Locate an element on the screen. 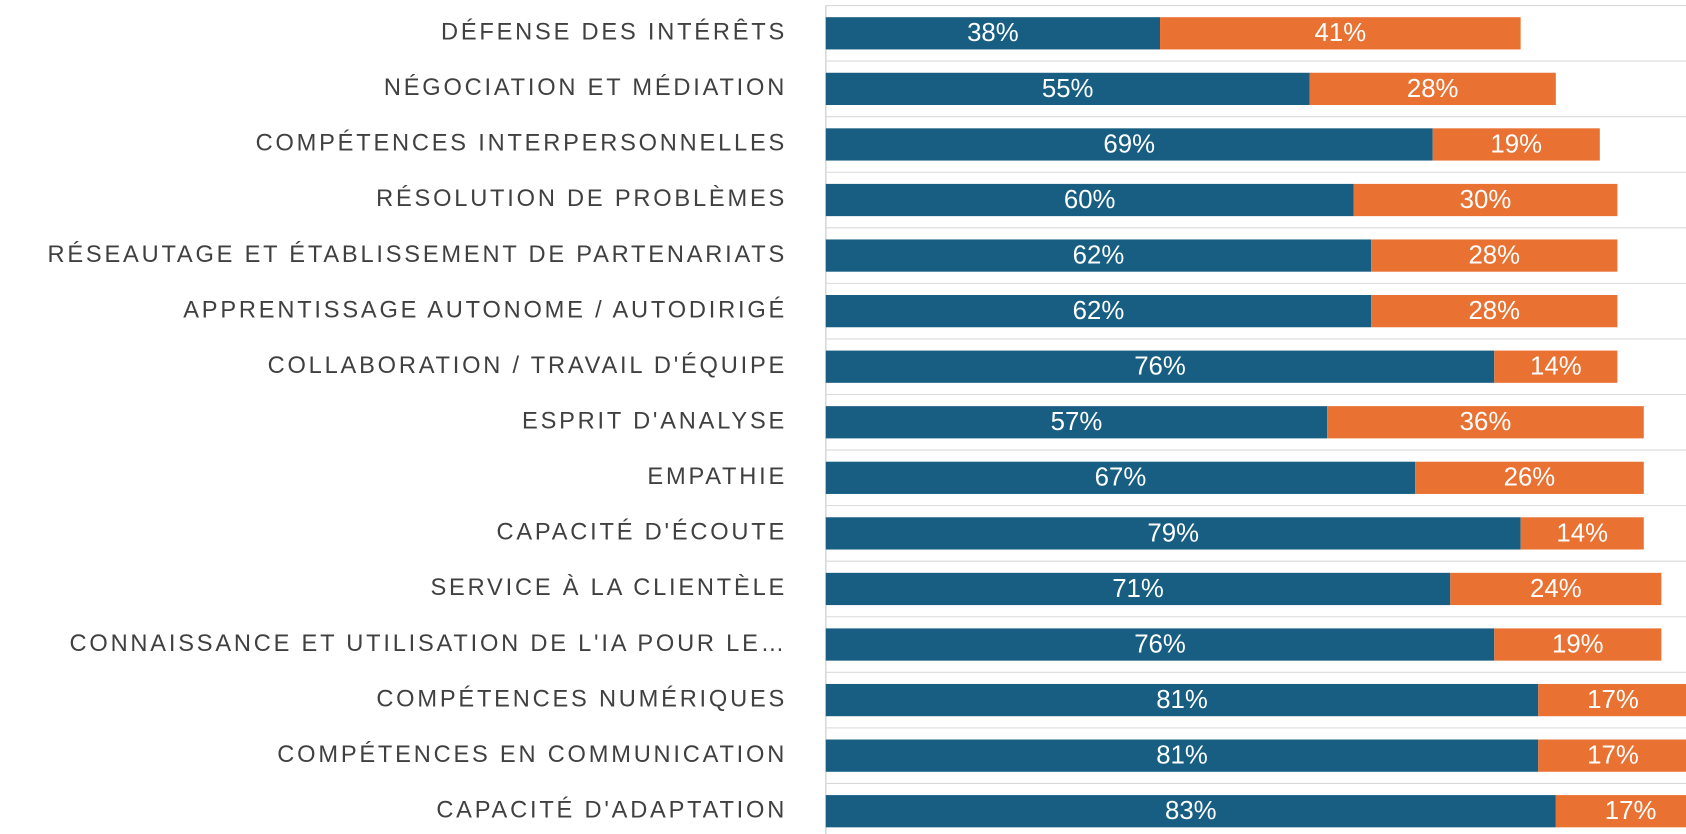 The image size is (1686, 834). category-label: APPRENTISSAGE AUTONOME / AUTODIRIGÉ is located at coordinates (485, 309).